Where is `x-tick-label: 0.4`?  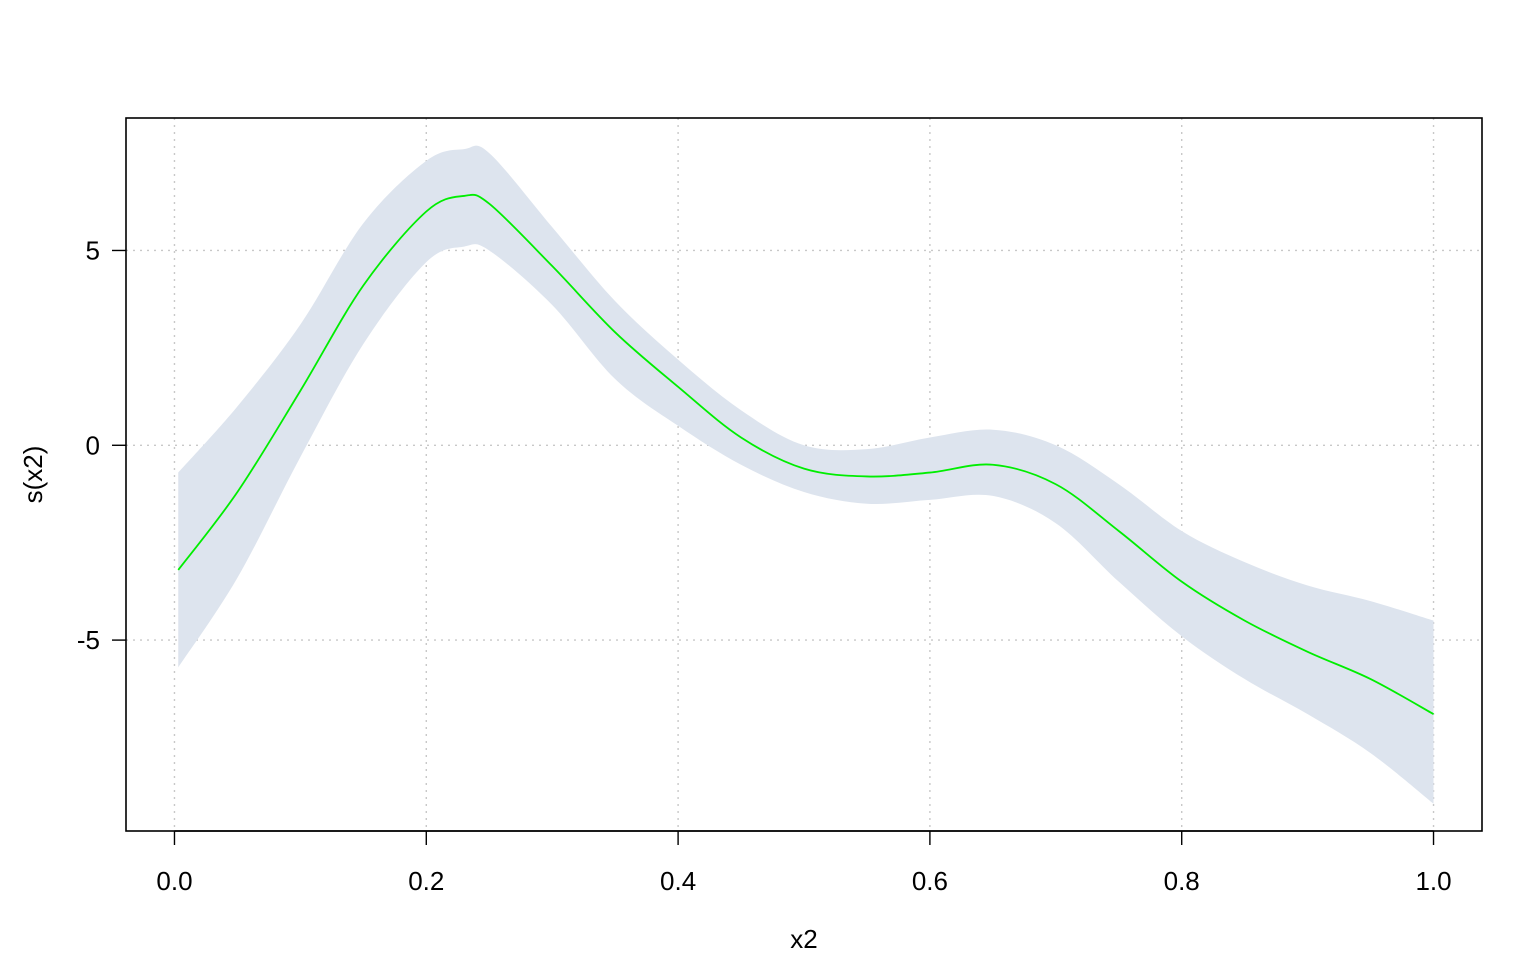 x-tick-label: 0.4 is located at coordinates (678, 881).